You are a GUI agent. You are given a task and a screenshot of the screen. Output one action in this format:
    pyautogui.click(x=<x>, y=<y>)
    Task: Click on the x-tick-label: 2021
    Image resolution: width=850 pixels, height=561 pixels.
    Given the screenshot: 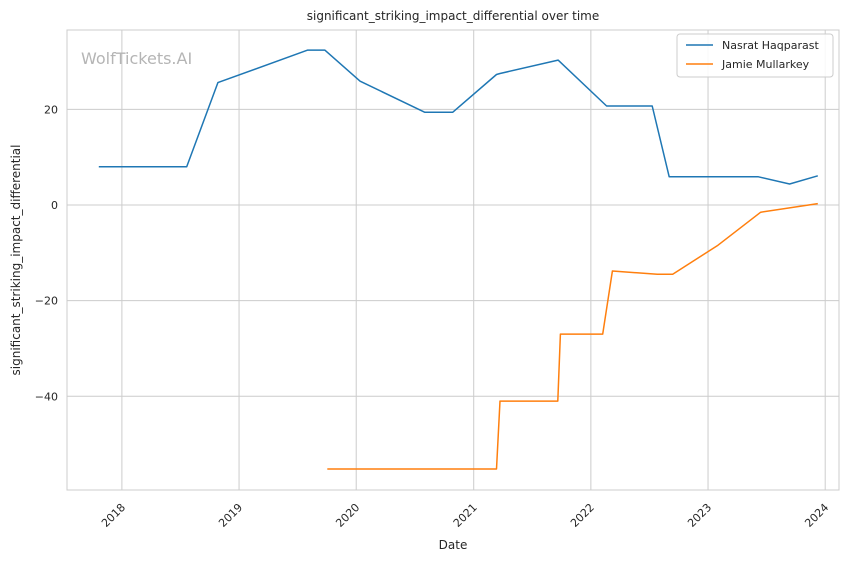 What is the action you would take?
    pyautogui.click(x=465, y=515)
    